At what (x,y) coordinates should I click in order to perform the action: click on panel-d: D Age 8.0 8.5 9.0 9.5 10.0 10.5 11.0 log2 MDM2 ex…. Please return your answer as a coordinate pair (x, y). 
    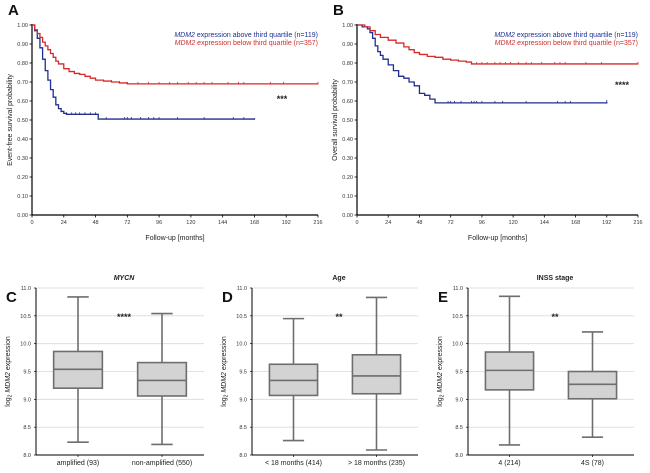
    Looking at the image, I should click on (319, 371).